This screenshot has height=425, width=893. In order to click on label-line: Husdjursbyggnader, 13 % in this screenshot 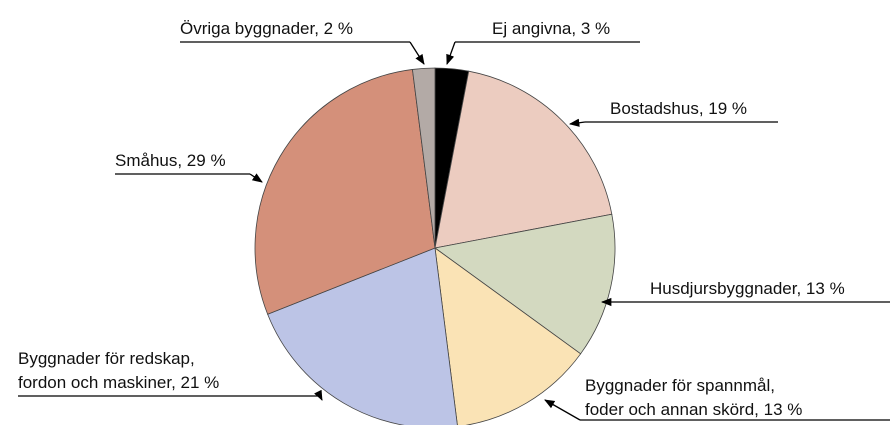, I will do `click(747, 288)`.